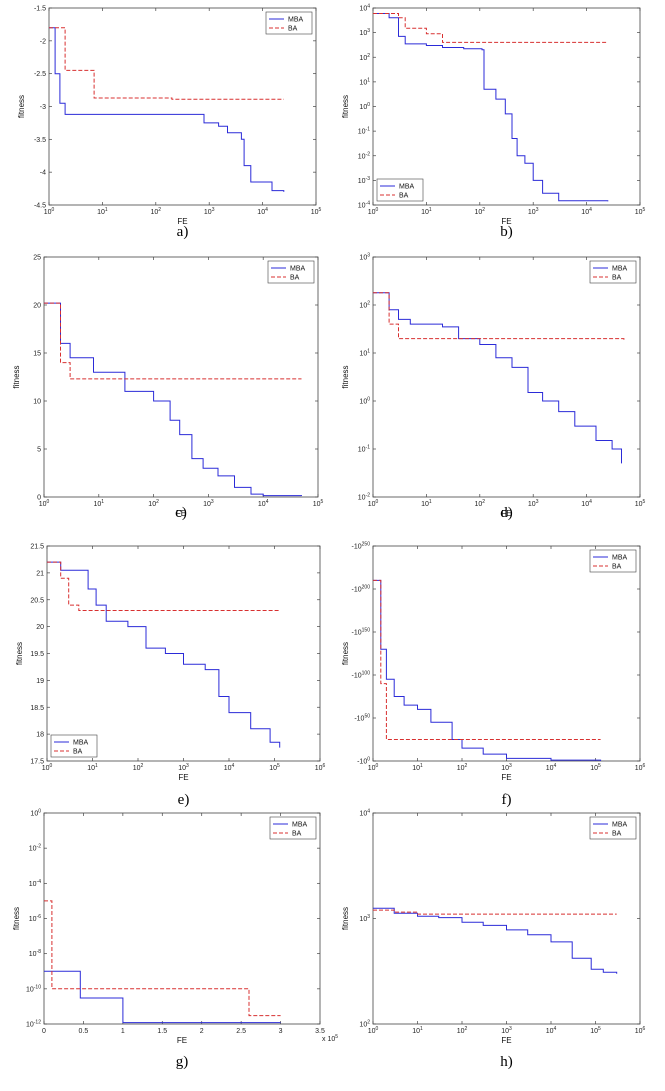 The image size is (665, 1091). I want to click on x-tick-label: 0.5, so click(84, 1031).